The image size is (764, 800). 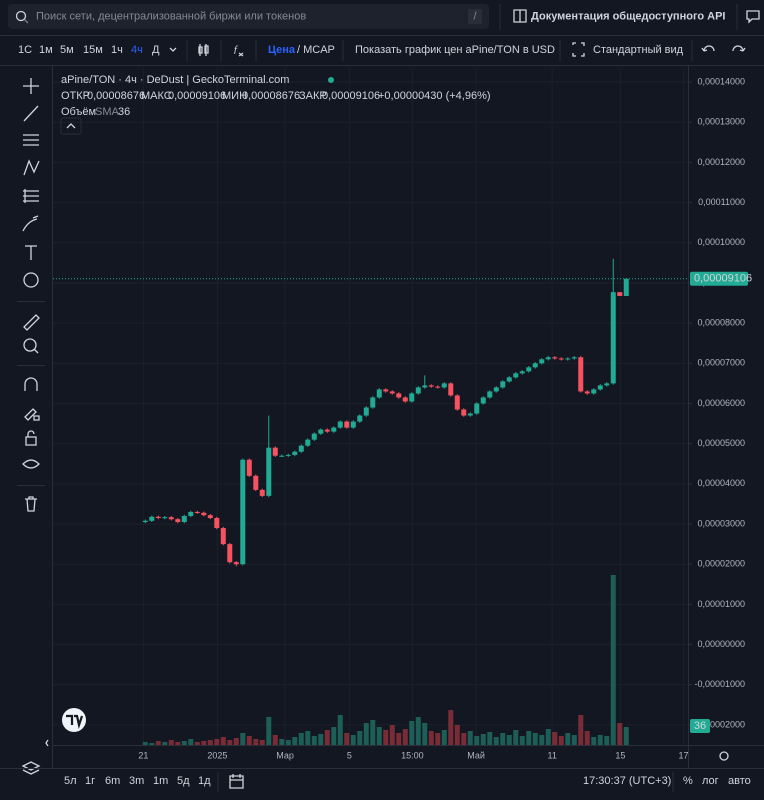 I want to click on undo-icon, so click(x=708, y=48).